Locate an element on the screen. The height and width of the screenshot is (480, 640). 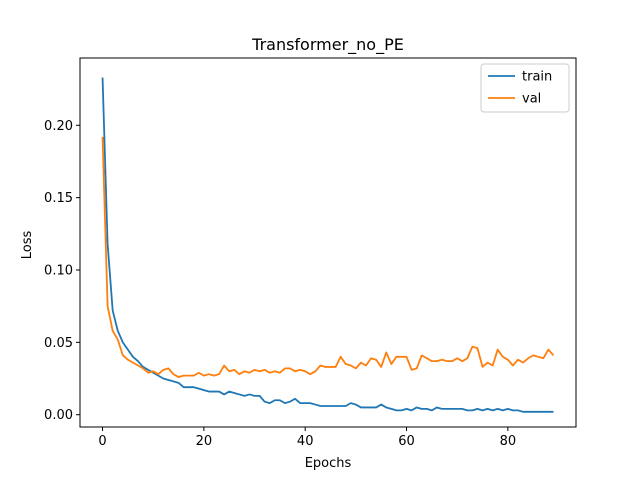
x-axis: 0 20 40 60 80 is located at coordinates (307, 438).